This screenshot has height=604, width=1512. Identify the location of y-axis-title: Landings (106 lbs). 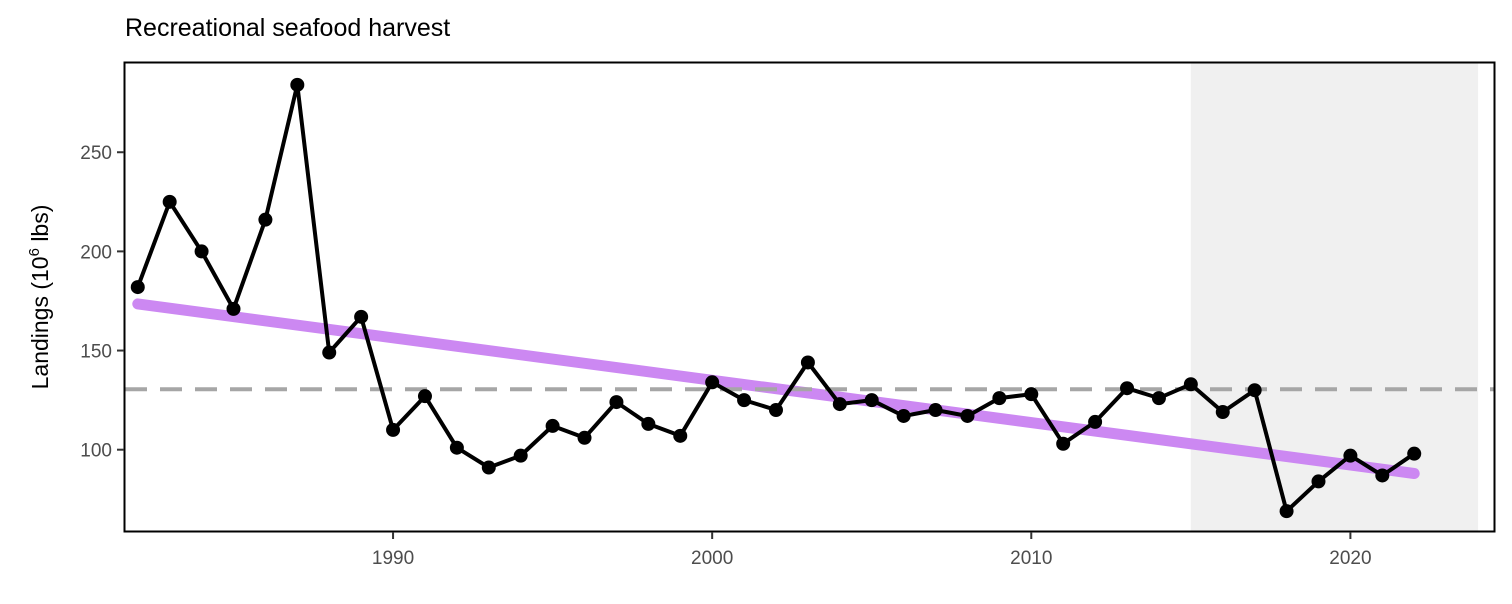
(39, 297).